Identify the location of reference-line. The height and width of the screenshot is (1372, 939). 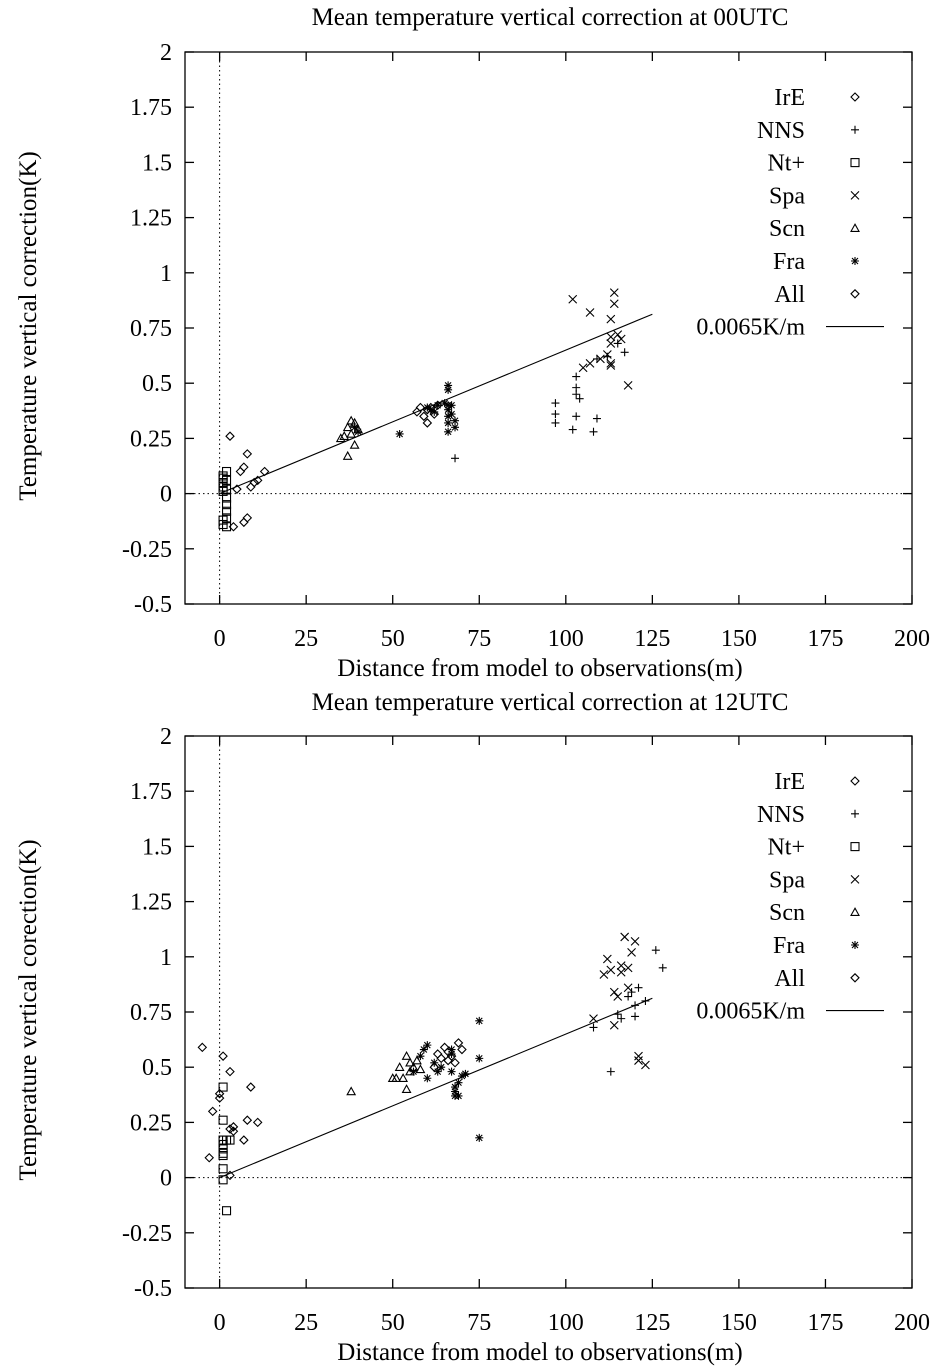
(436, 1088).